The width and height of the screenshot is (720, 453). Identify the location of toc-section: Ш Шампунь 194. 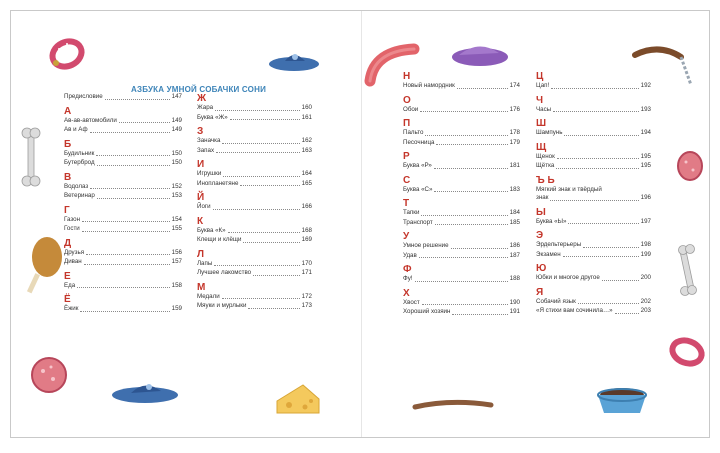
(593, 128).